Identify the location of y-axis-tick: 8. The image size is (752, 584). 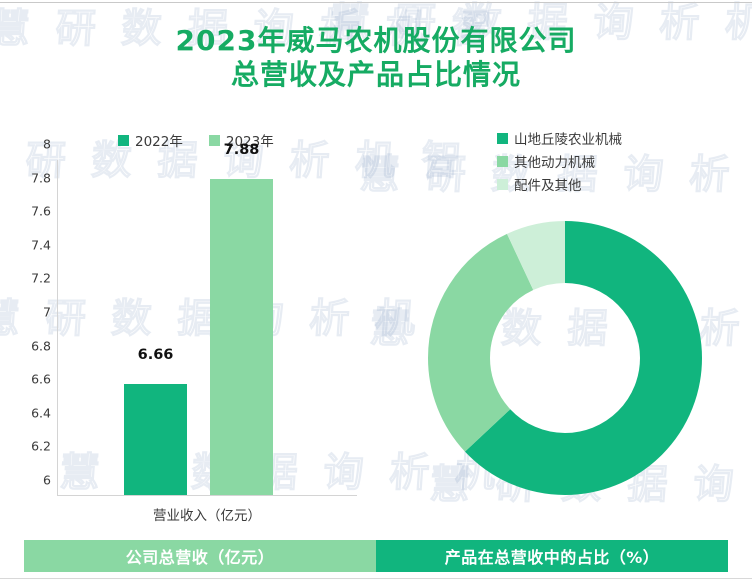
(47, 144).